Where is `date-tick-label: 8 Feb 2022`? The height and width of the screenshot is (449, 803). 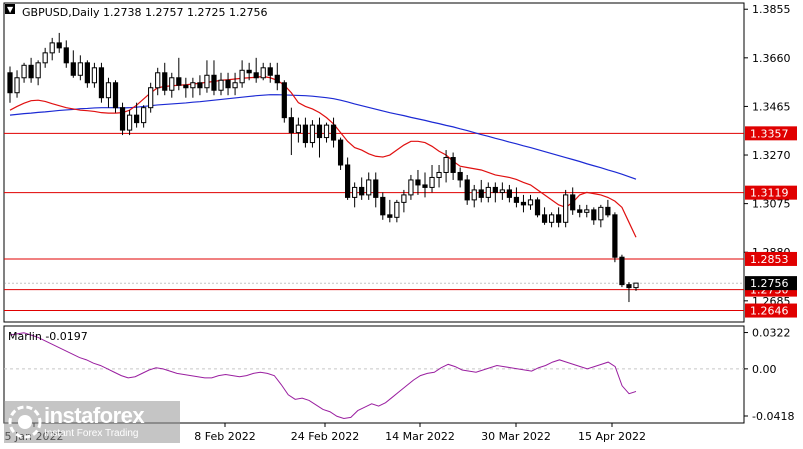 date-tick-label: 8 Feb 2022 is located at coordinates (224, 436).